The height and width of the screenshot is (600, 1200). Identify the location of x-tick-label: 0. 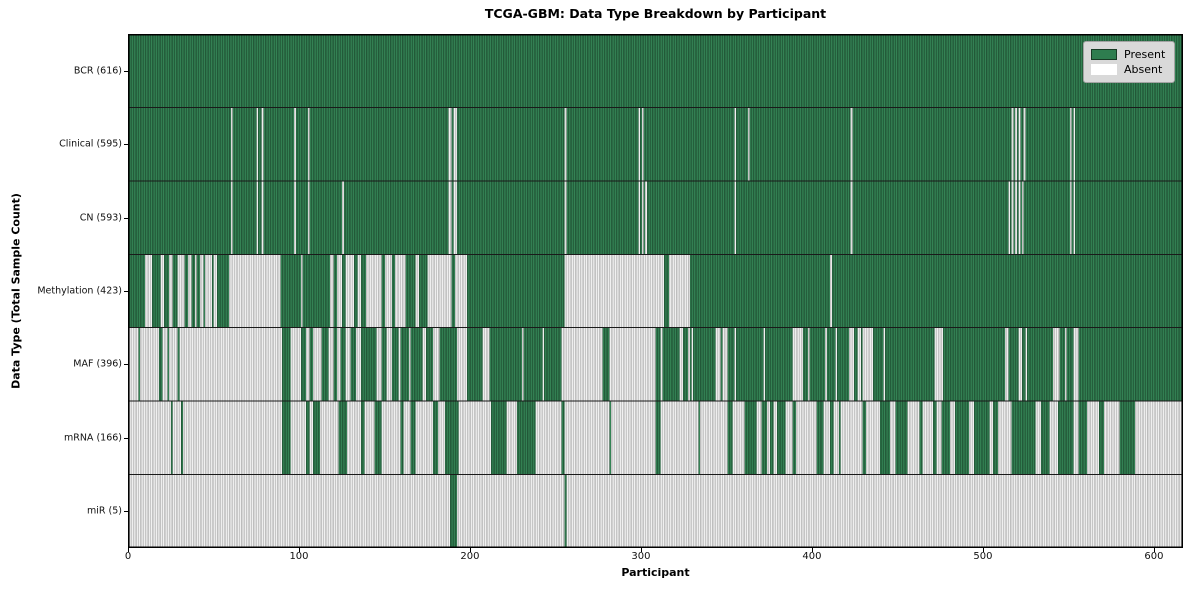
(128, 556).